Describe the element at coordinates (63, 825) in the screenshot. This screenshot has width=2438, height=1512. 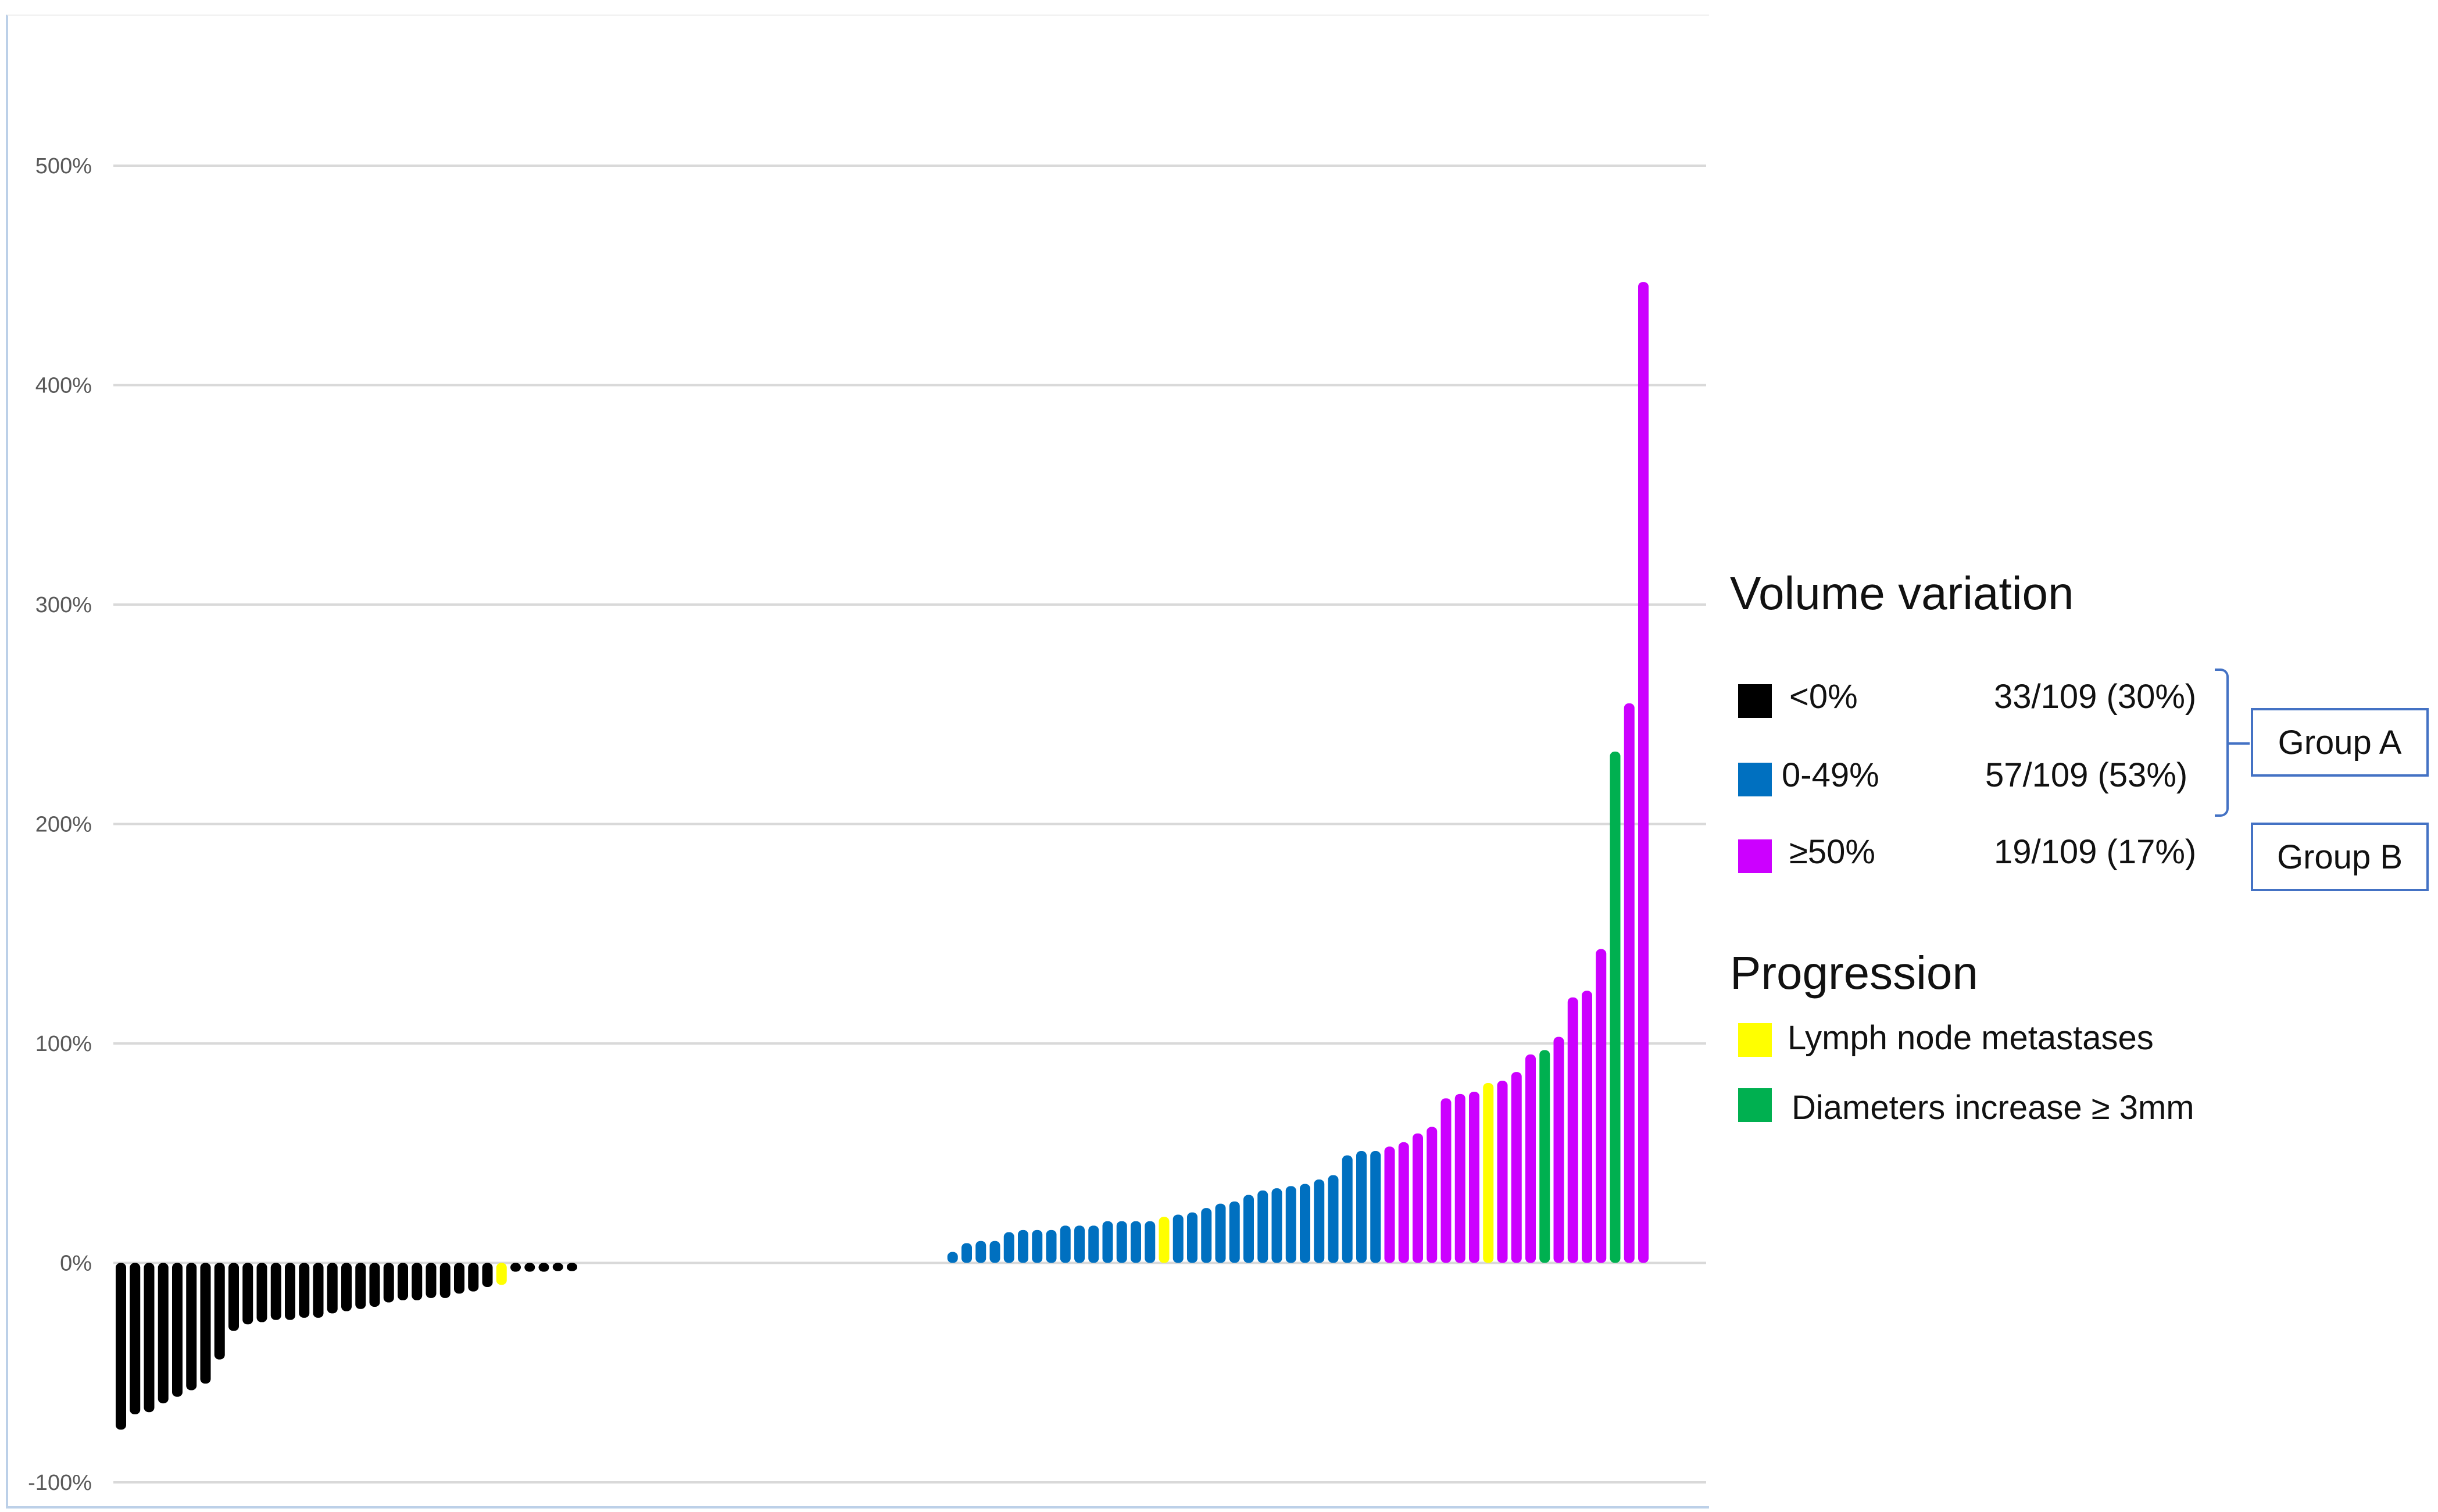
I see `y-tick-label: 200%` at that location.